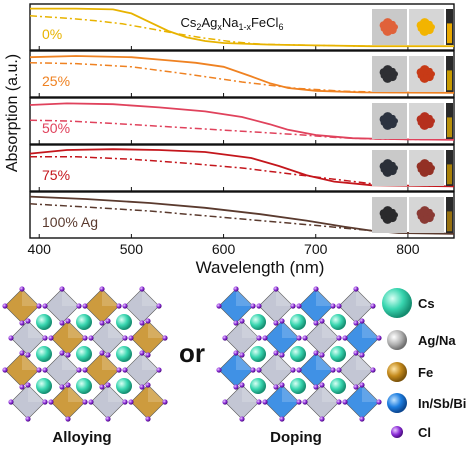 This screenshot has height=449, width=474. What do you see at coordinates (408, 249) in the screenshot?
I see `x-tick-label: 800` at bounding box center [408, 249].